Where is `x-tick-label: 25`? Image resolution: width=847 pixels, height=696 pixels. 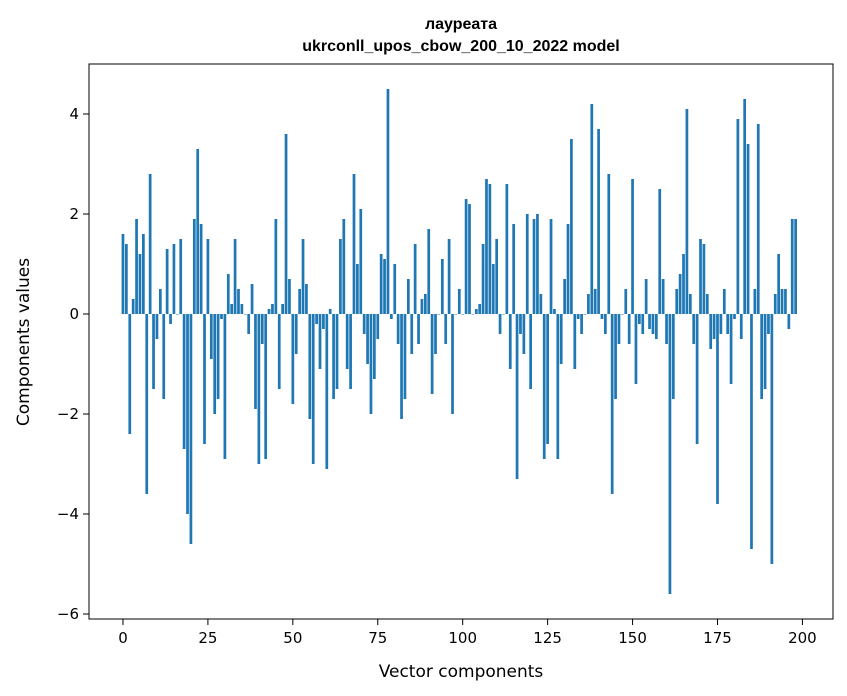 x-tick-label: 25 is located at coordinates (207, 638).